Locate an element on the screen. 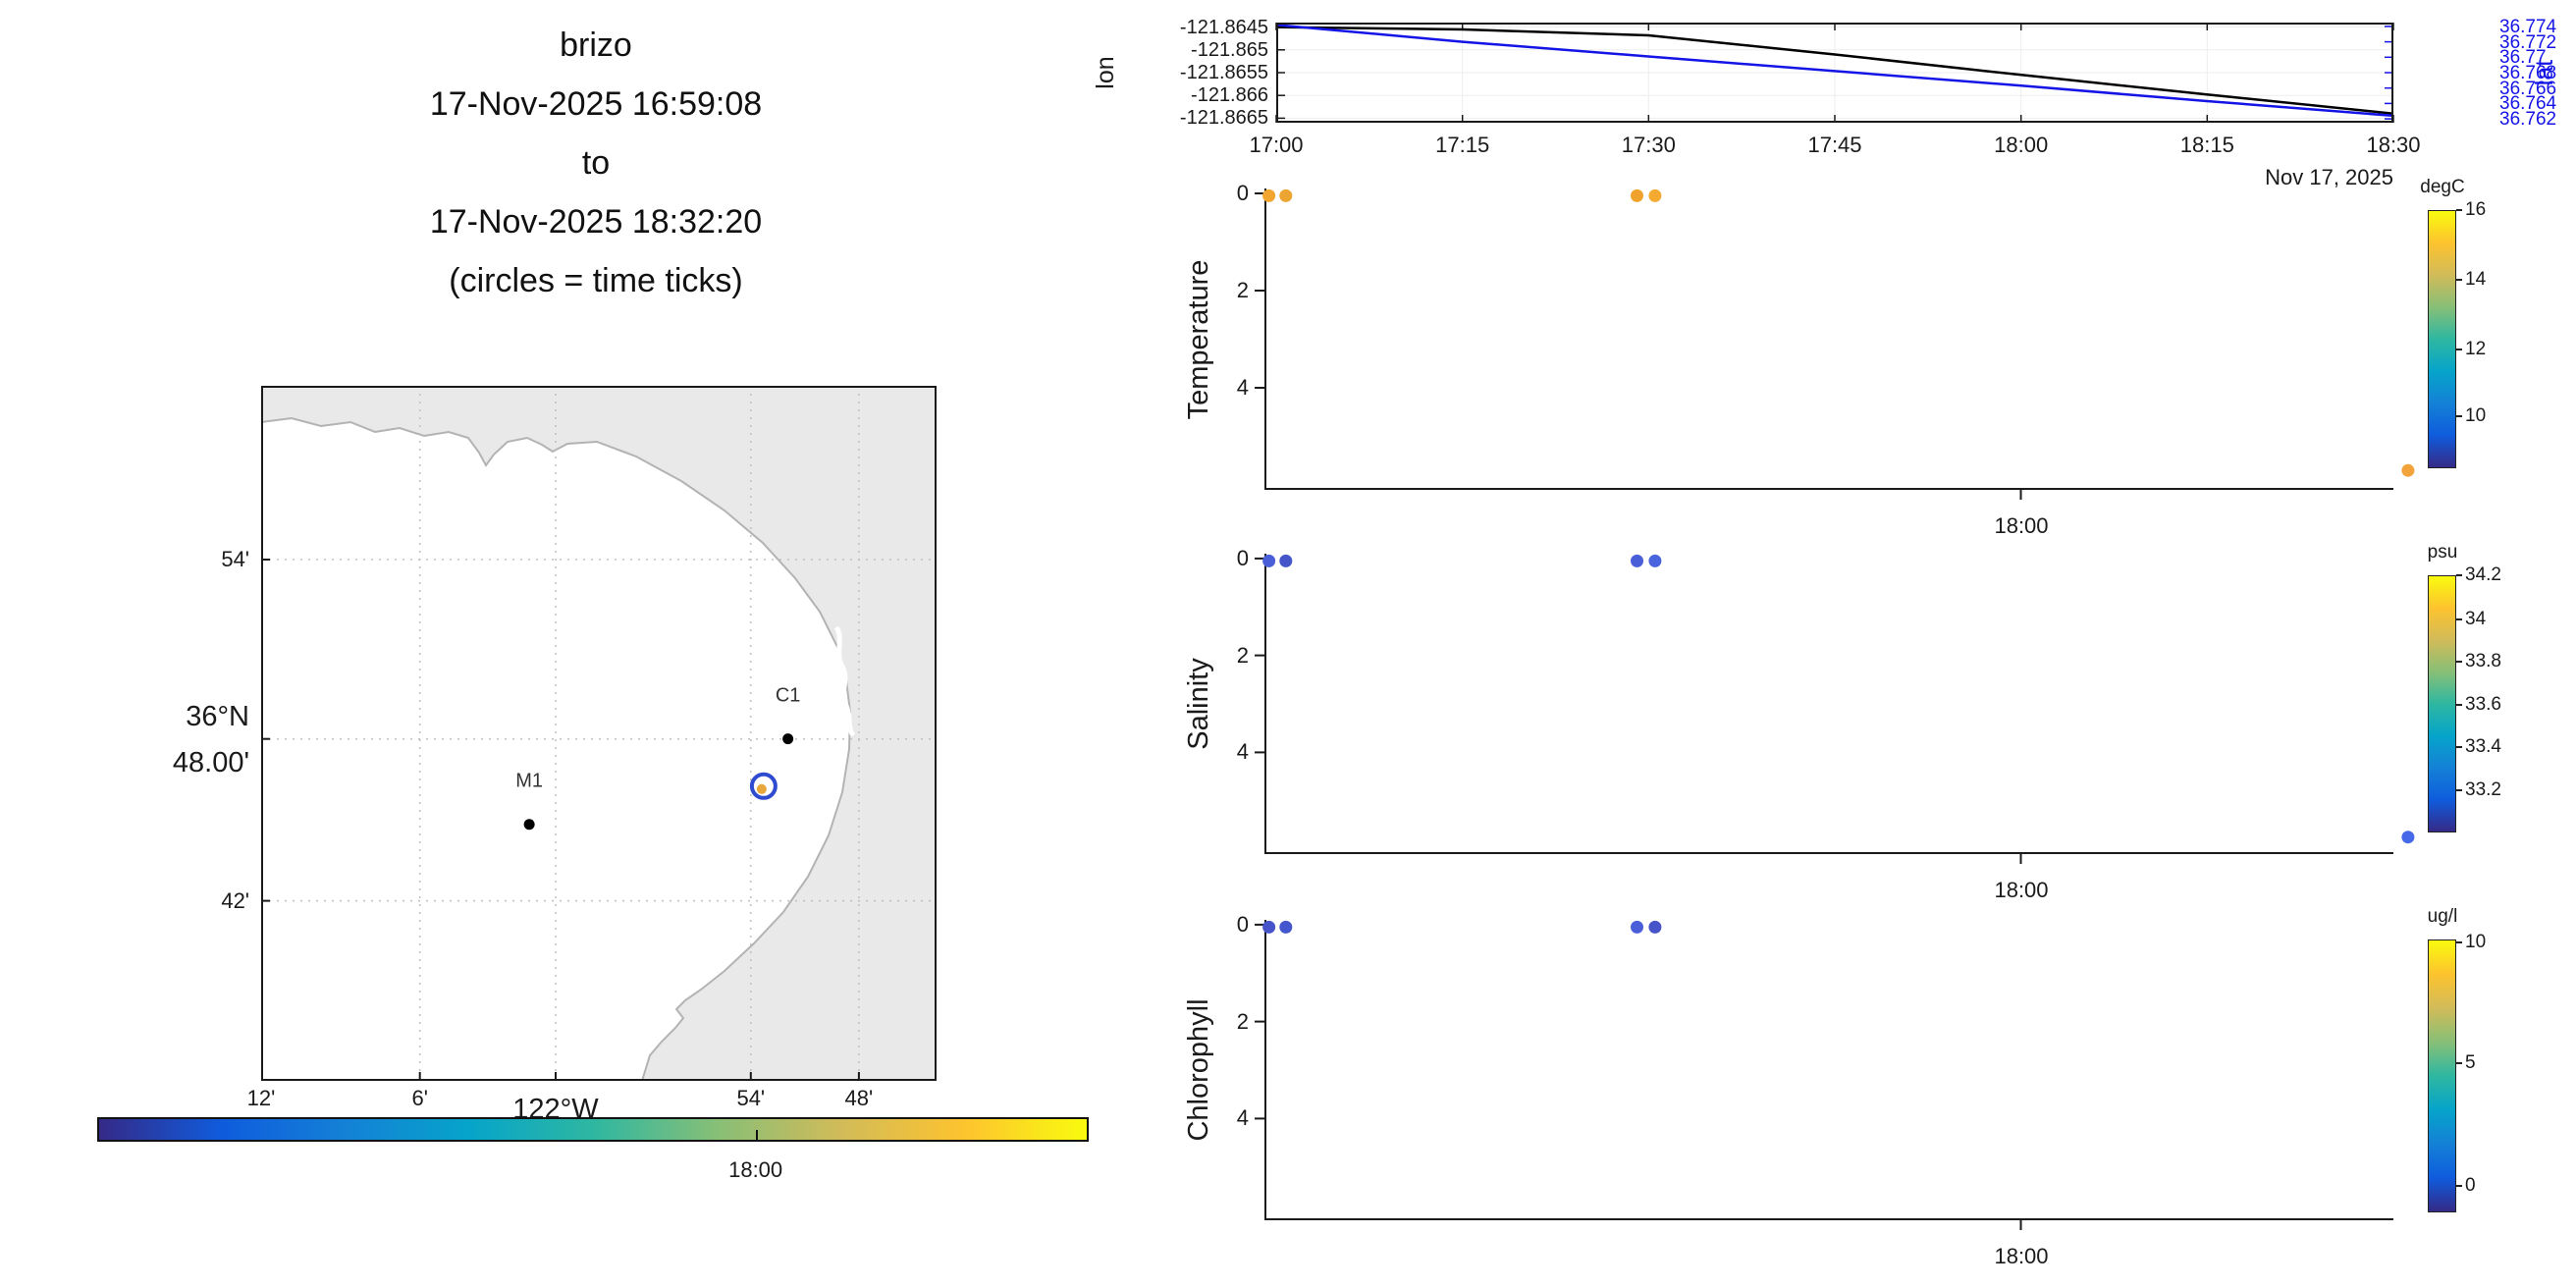 The width and height of the screenshot is (2576, 1288). salinity-y-tick: 2 is located at coordinates (1242, 655).